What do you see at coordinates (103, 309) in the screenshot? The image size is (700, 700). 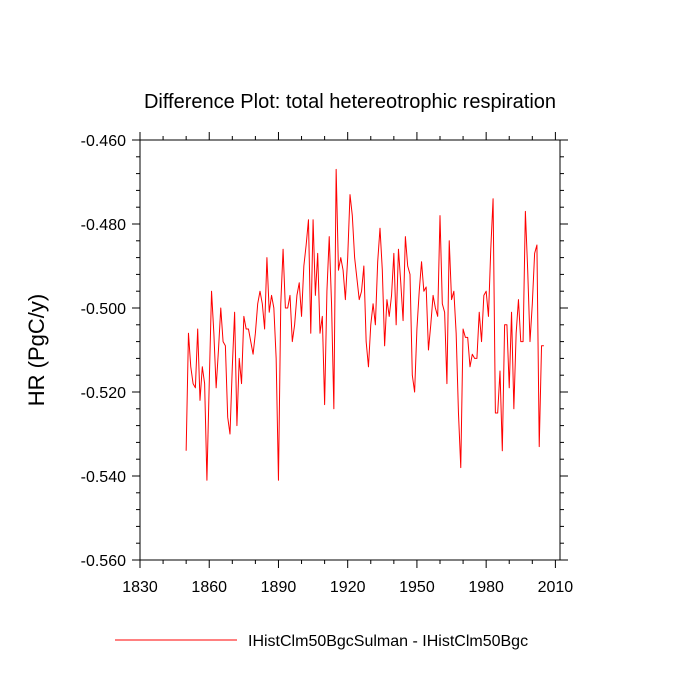 I see `y-tick-label: -0.500` at bounding box center [103, 309].